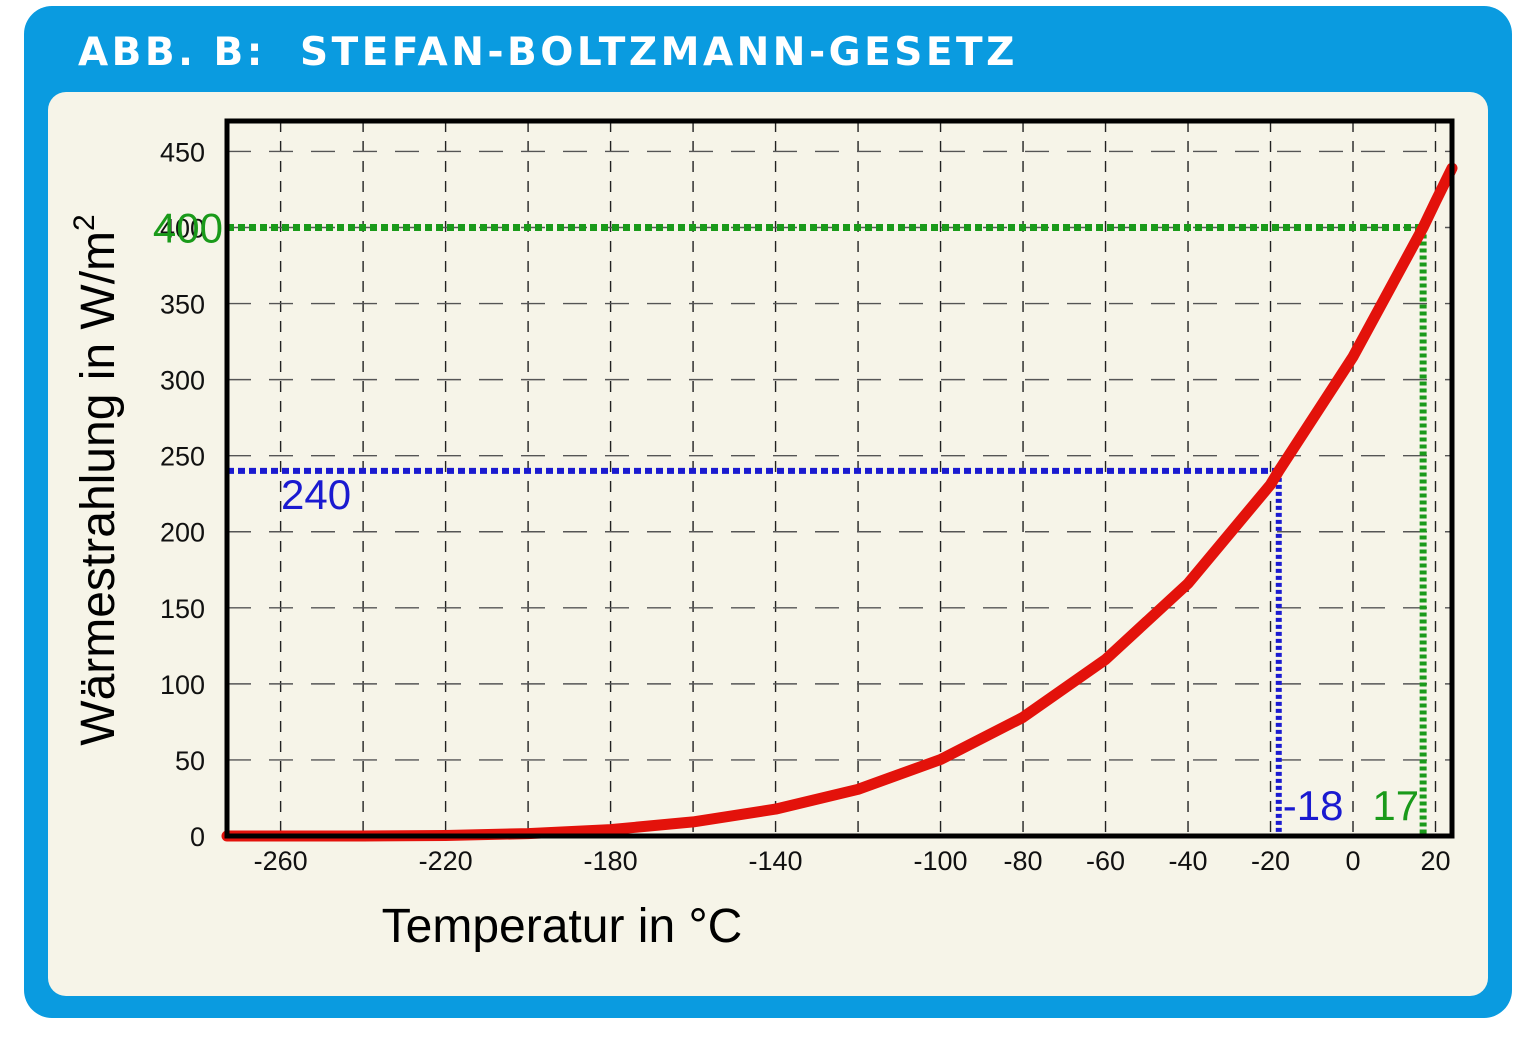 This screenshot has width=1536, height=1041. What do you see at coordinates (98, 488) in the screenshot?
I see `y-axis-title-text: Wärmestrahlung in W/m` at bounding box center [98, 488].